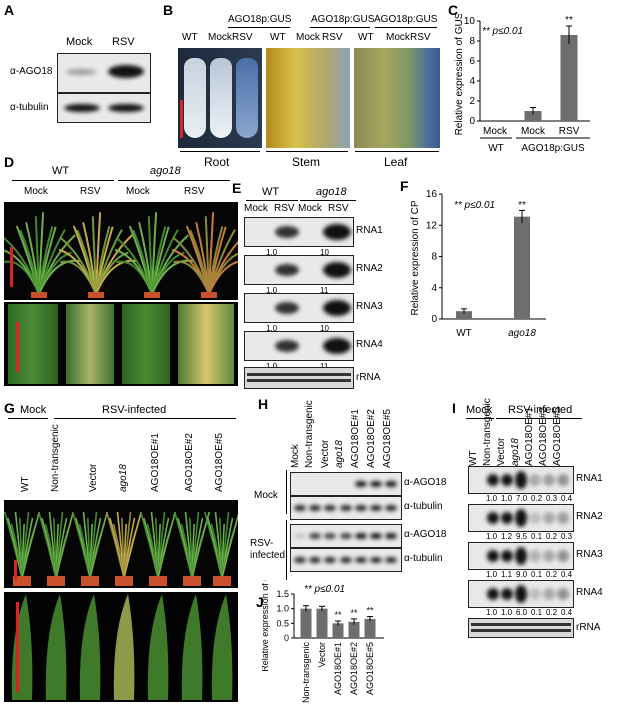 This screenshot has width=617, height=705. Describe the element at coordinates (355, 438) in the screenshot. I see `h-col-4: AGO18OE#1` at that location.